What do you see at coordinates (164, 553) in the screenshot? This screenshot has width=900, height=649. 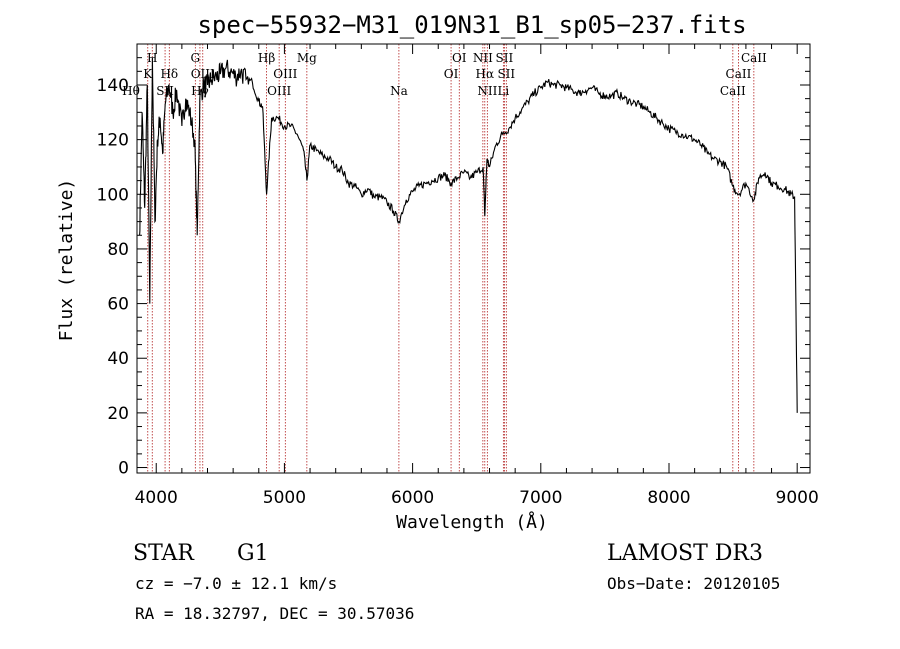 I see `object-class: STAR` at bounding box center [164, 553].